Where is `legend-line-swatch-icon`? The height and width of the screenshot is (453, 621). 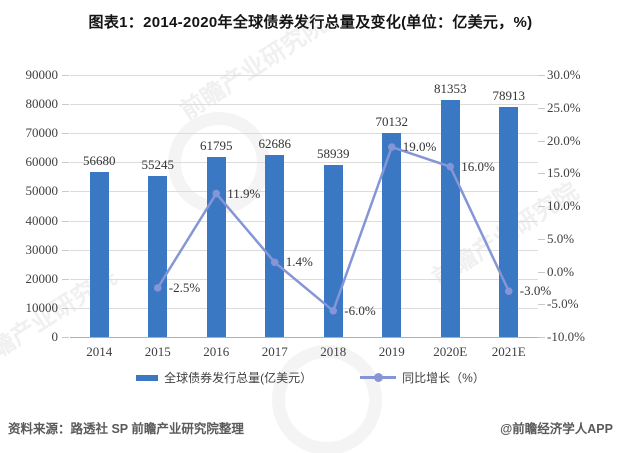 legend-line-swatch-icon is located at coordinates (378, 377).